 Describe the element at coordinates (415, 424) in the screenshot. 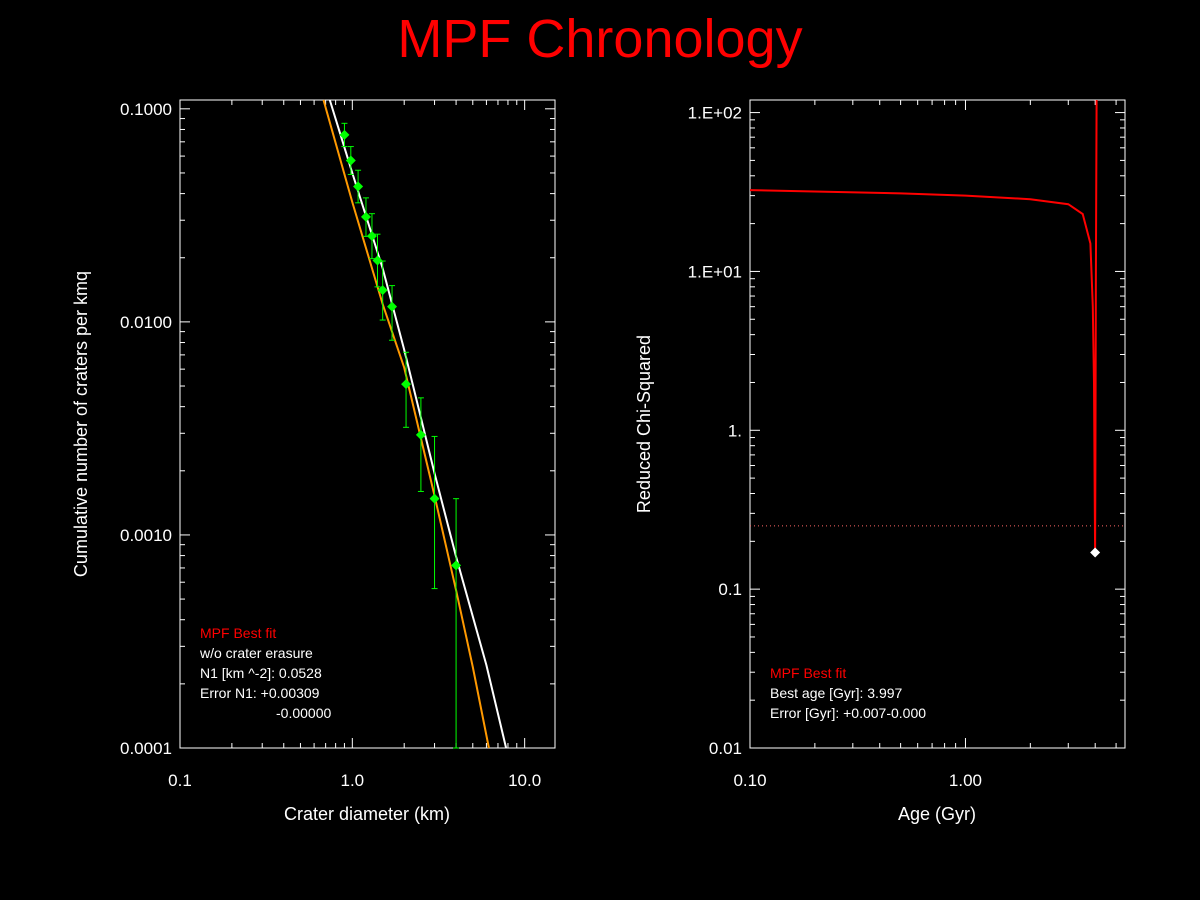

I see `left-series` at that location.